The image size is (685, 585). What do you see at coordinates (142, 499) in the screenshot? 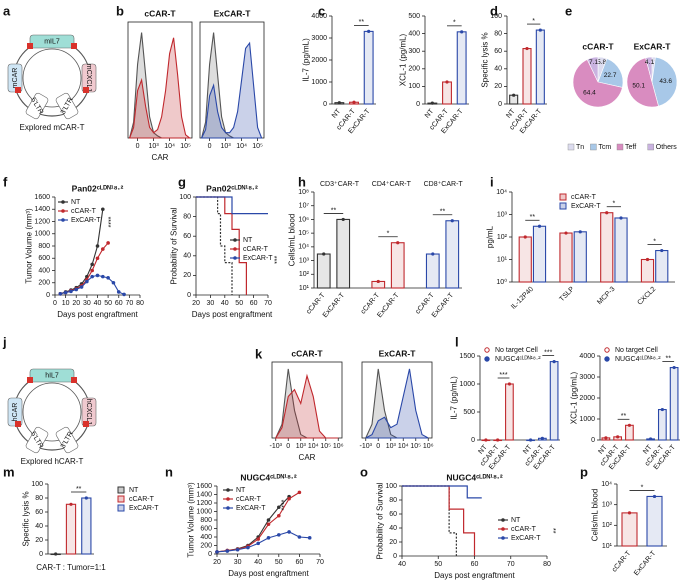
I see `legend-label: cCAR-T` at bounding box center [142, 499].